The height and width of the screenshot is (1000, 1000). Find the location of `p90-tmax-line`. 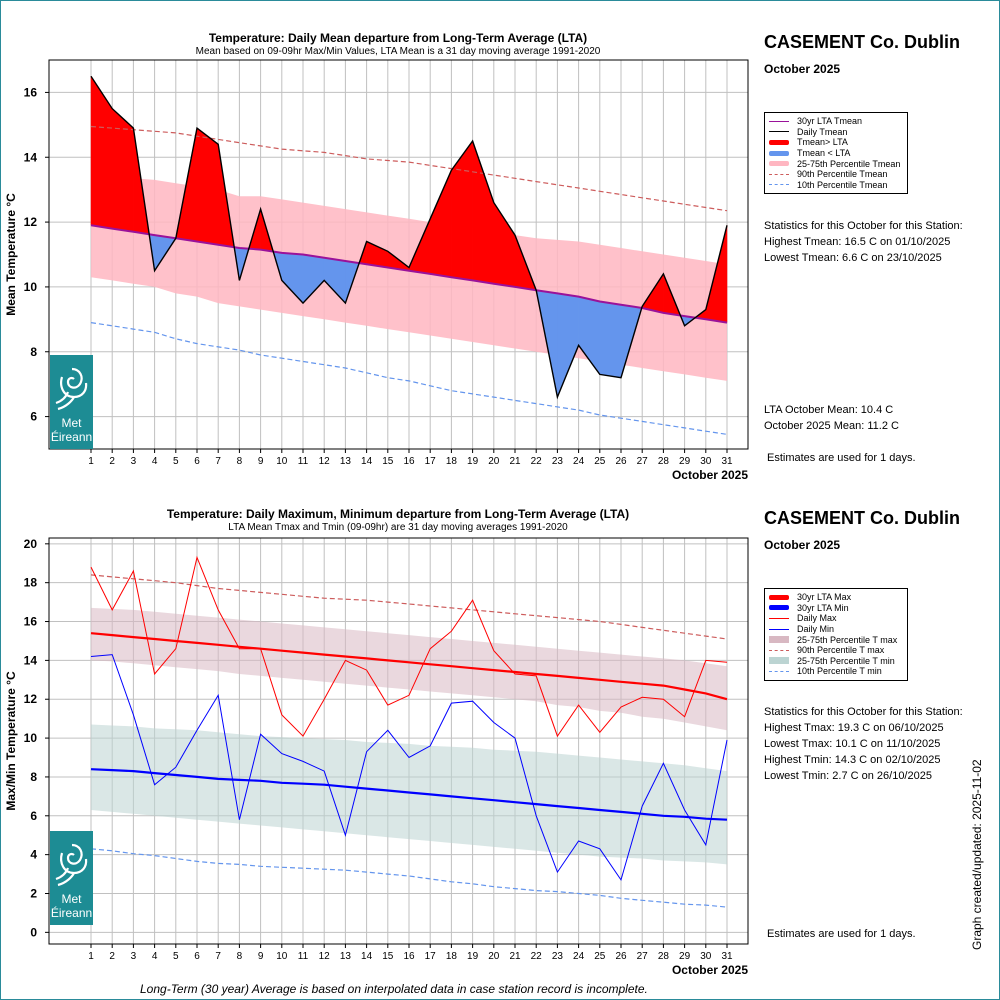

p90-tmax-line is located at coordinates (409, 607).